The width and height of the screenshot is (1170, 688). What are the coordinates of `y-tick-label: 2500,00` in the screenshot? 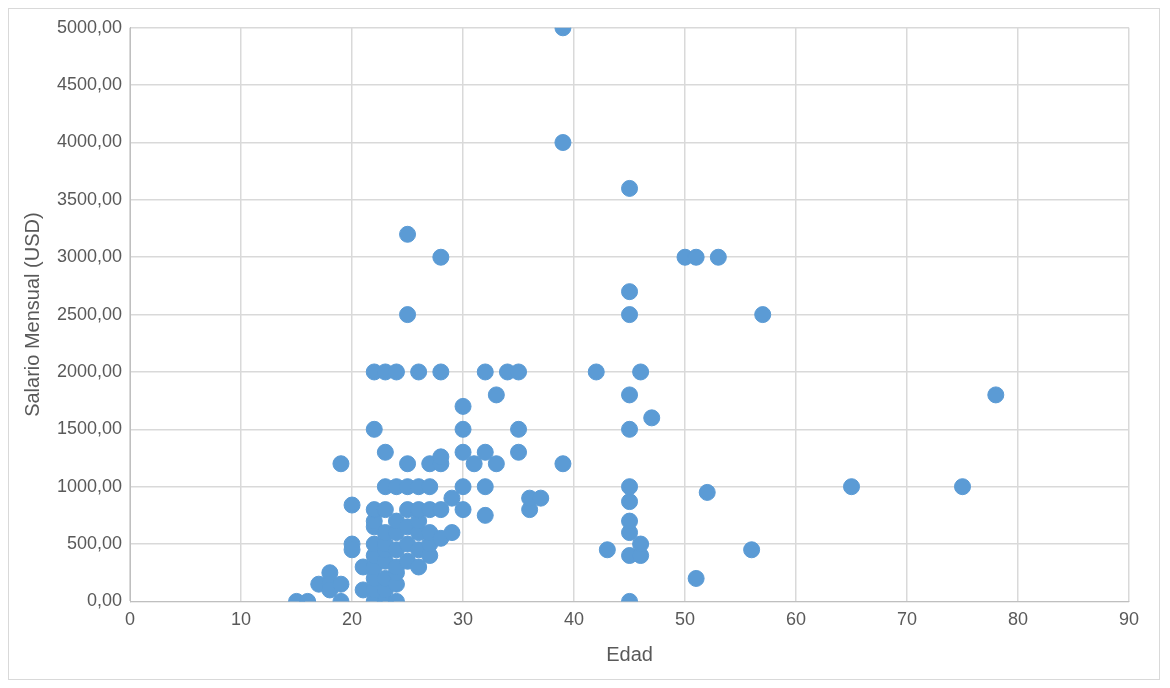 It's located at (89, 313).